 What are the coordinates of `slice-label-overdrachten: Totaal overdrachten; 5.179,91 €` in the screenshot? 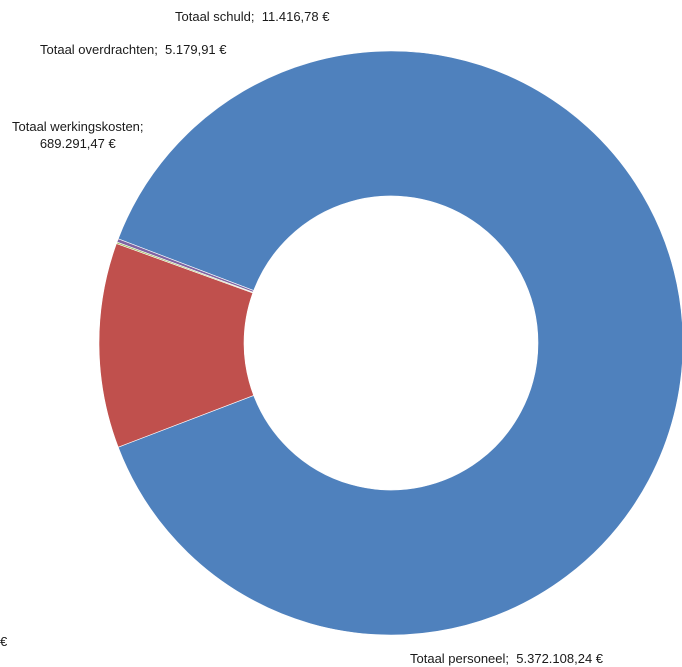 It's located at (133, 49).